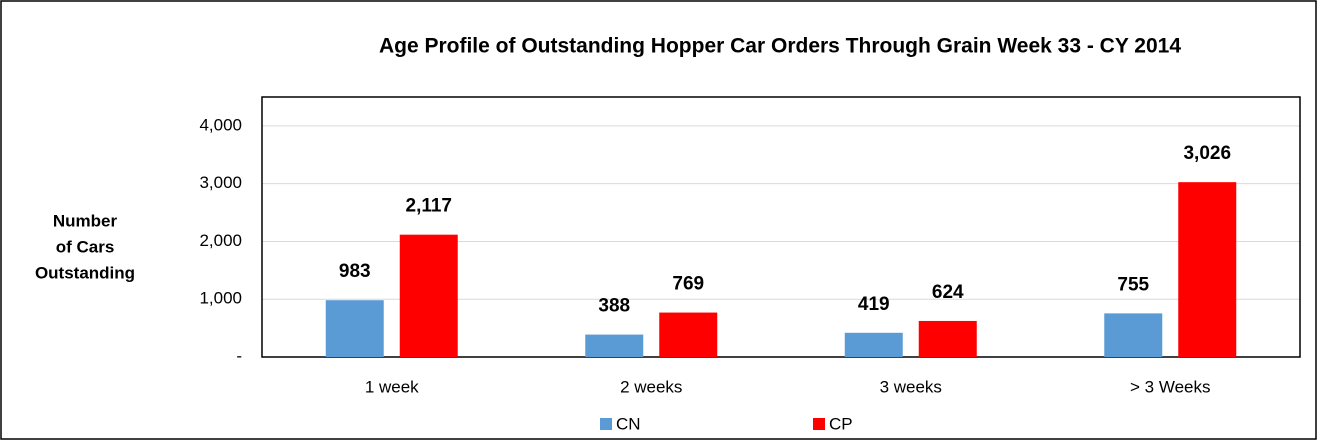 This screenshot has height=440, width=1317. What do you see at coordinates (239, 355) in the screenshot?
I see `y-tick-label: -` at bounding box center [239, 355].